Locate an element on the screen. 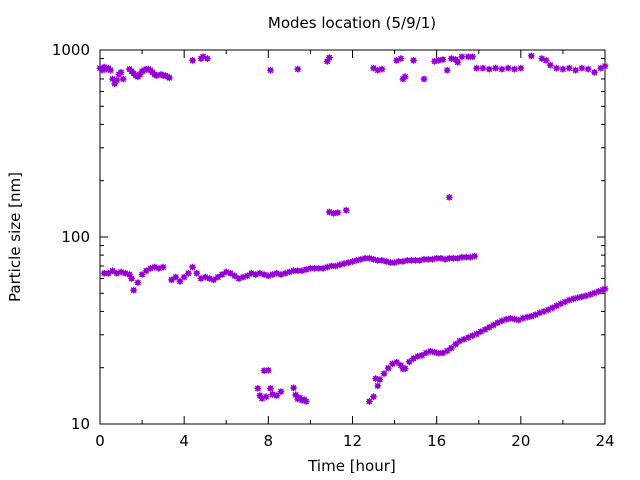 This screenshot has height=480, width=640. x-axis-label: Time [hour] is located at coordinates (351, 466).